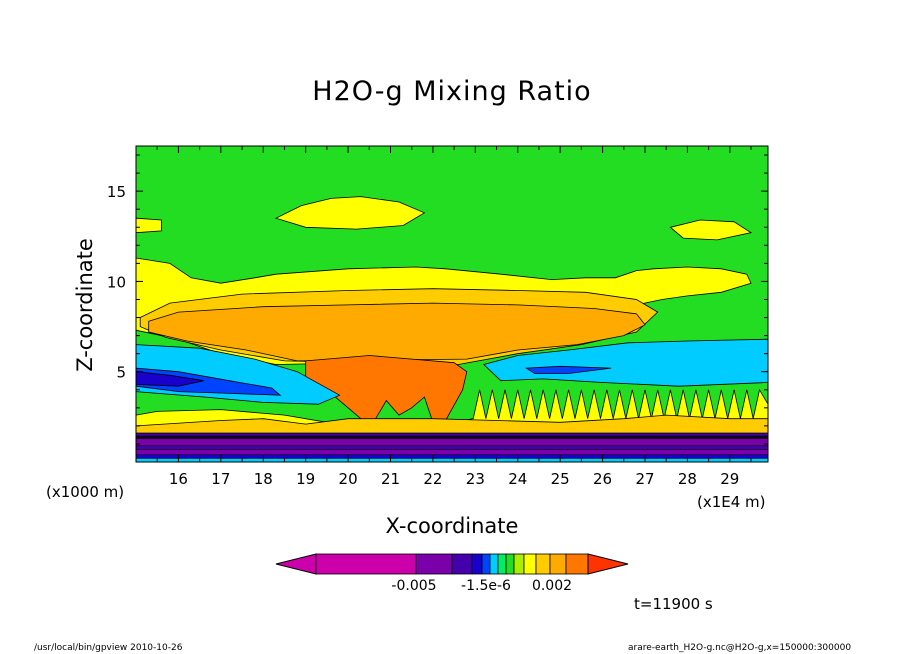  What do you see at coordinates (85, 492) in the screenshot?
I see `y-axis-unit: (x1000 m)` at bounding box center [85, 492].